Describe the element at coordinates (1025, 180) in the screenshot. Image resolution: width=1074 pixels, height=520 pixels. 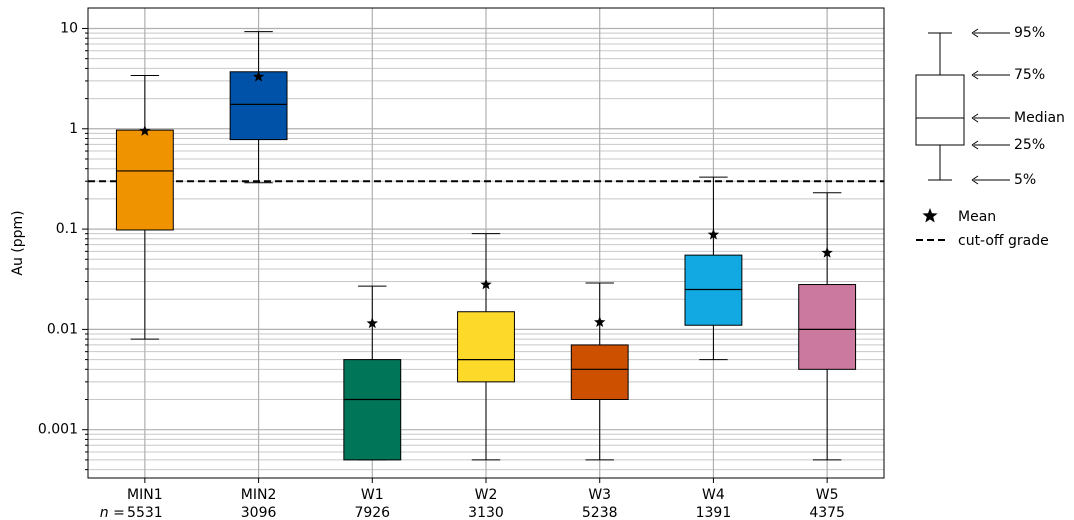
I see `key-label: 5%` at that location.